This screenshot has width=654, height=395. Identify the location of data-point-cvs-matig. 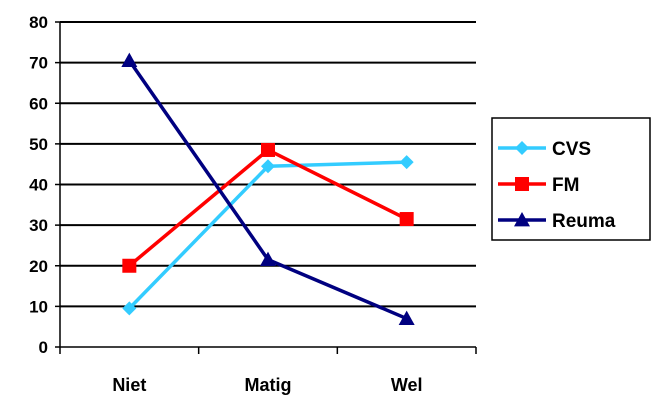
(268, 166).